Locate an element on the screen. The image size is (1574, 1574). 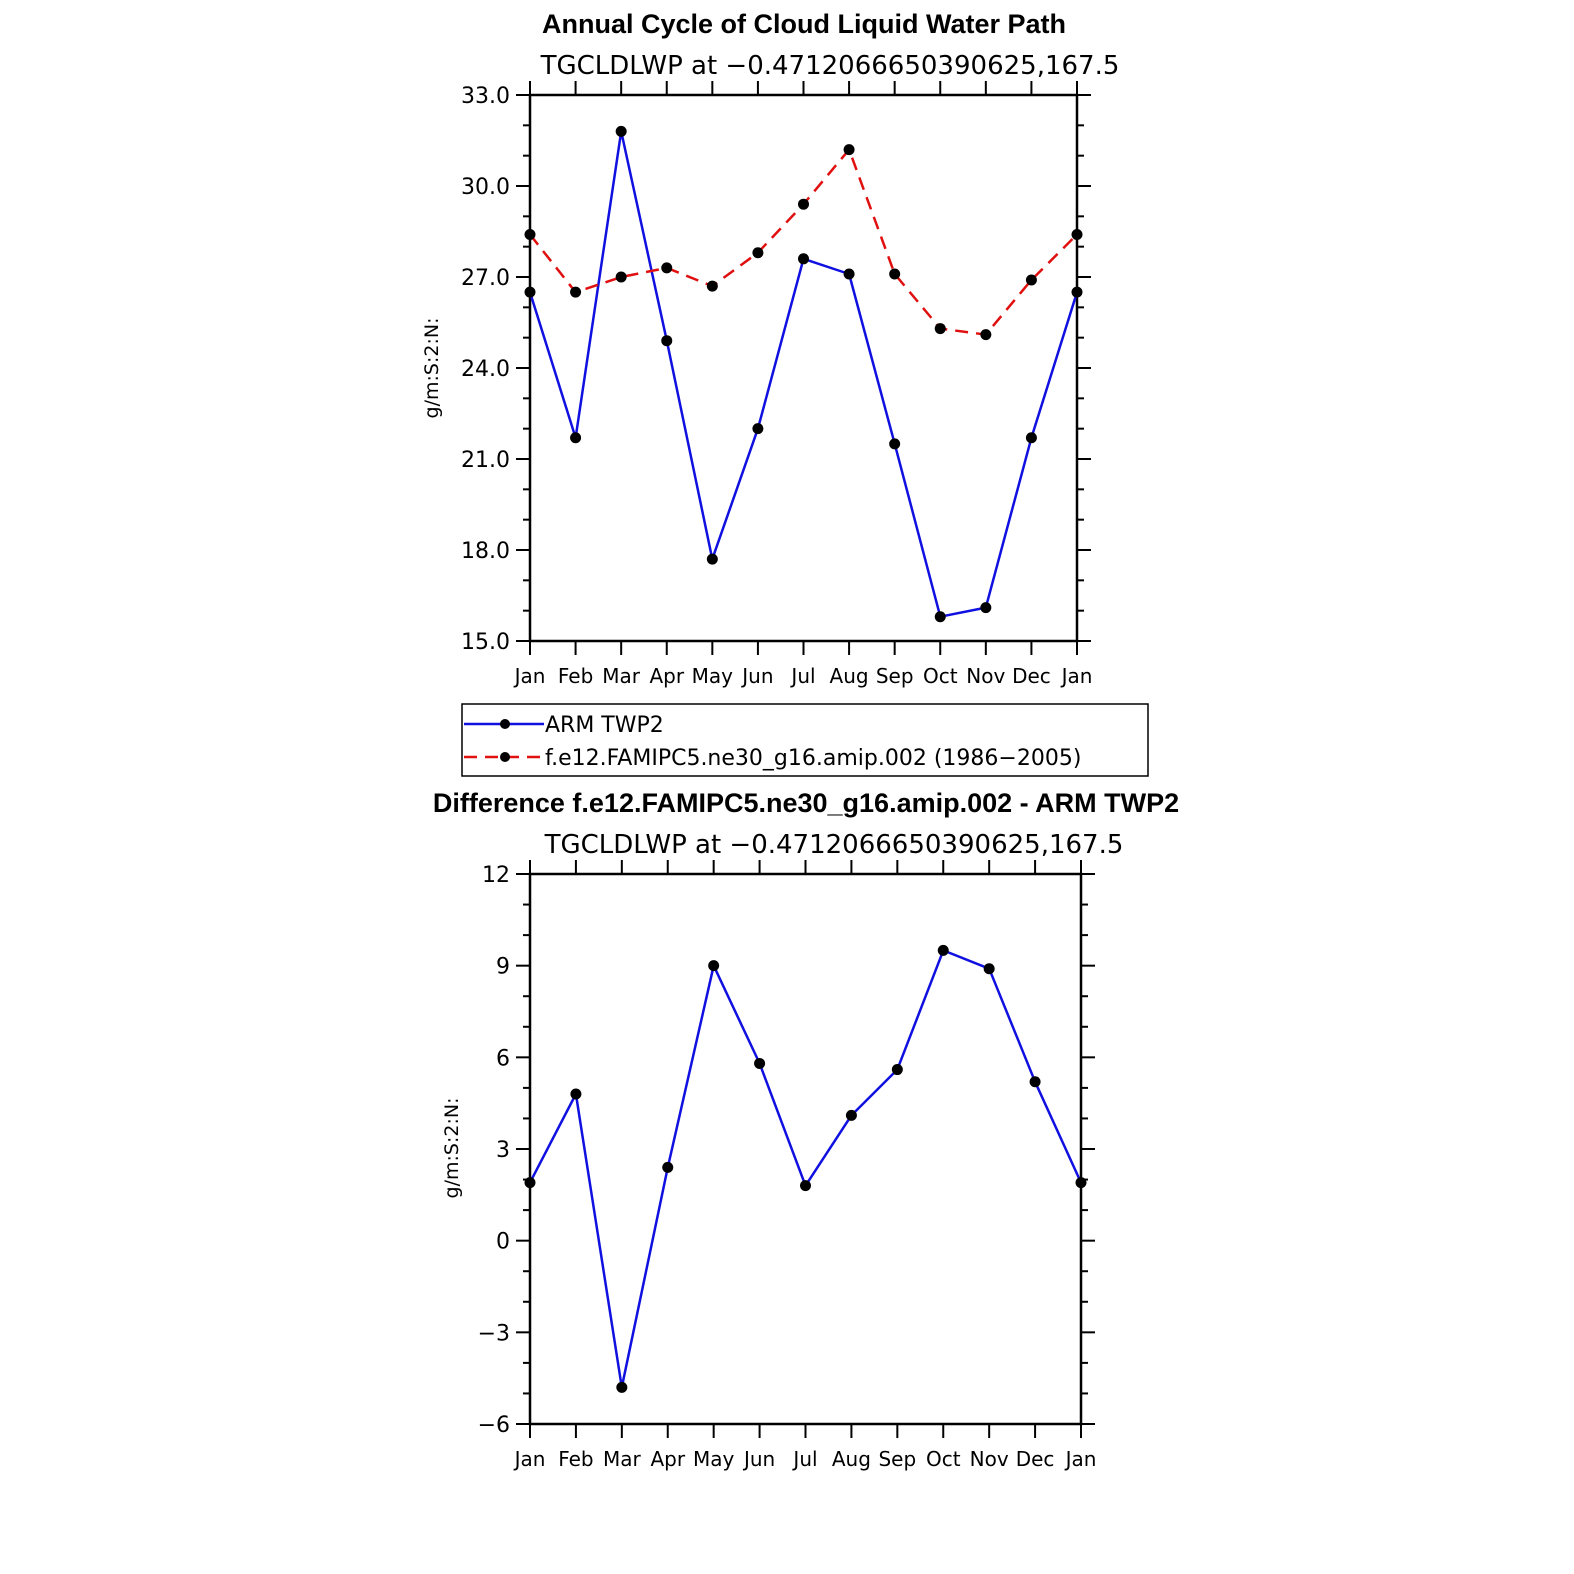
y-tick-label: −6 is located at coordinates (494, 1425).